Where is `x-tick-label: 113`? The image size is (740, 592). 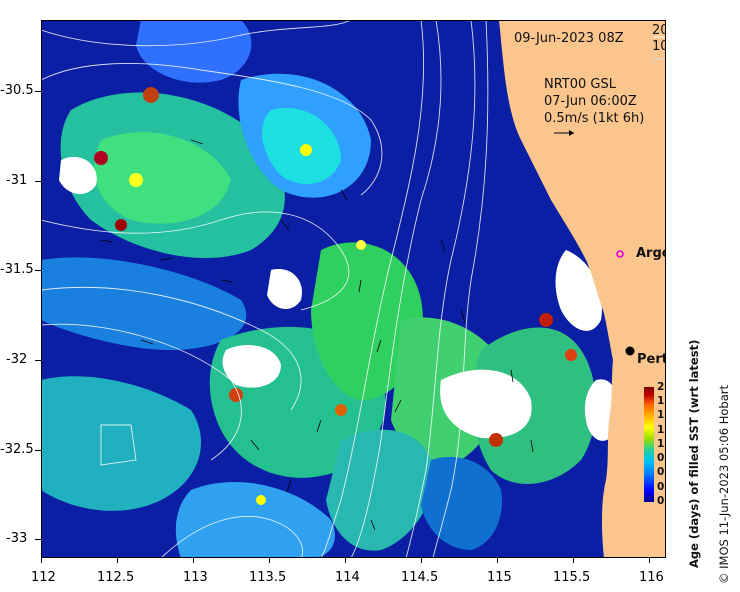
x-tick-label: 113 is located at coordinates (195, 577).